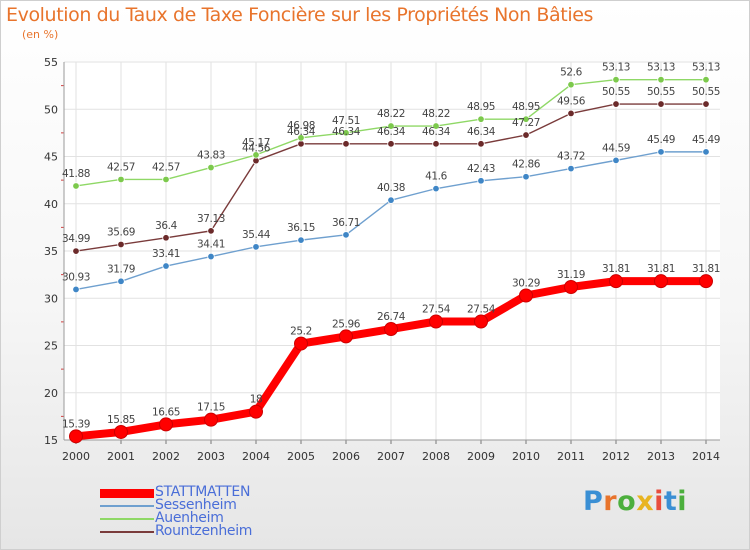 The image size is (750, 550). I want to click on y-tick-label: 30, so click(51, 298).